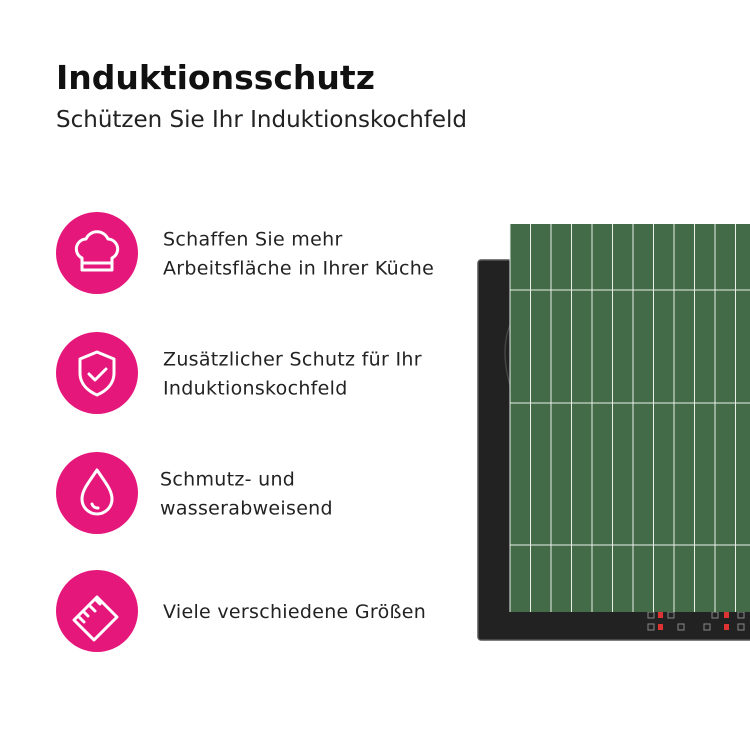 This screenshot has height=750, width=750. Describe the element at coordinates (292, 360) in the screenshot. I see `feature-text: Zusätzlicher Schutz für Ihr` at that location.